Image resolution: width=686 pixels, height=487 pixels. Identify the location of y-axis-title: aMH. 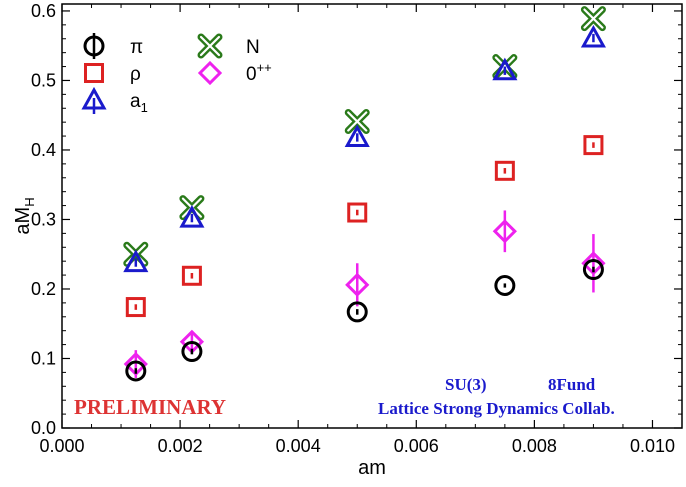
(24, 215).